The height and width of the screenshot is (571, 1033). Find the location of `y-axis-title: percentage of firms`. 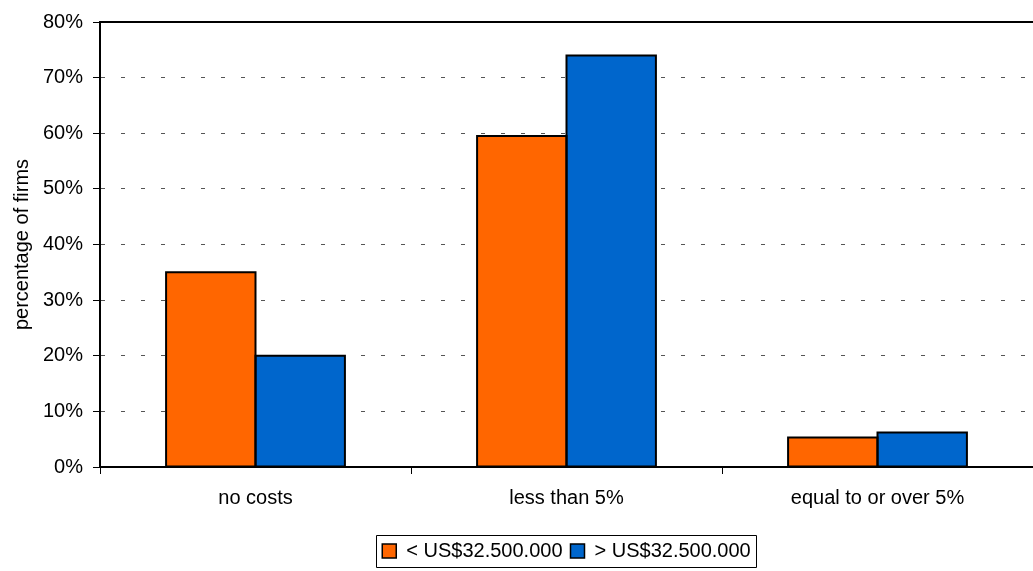

y-axis-title: percentage of firms is located at coordinates (20, 244).